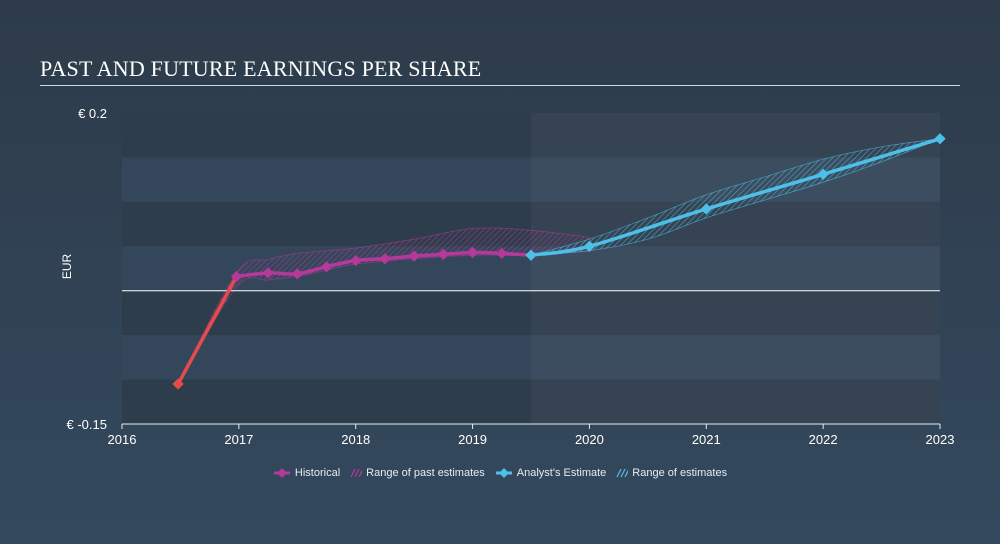  What do you see at coordinates (940, 439) in the screenshot?
I see `x-tick-label: 2023` at bounding box center [940, 439].